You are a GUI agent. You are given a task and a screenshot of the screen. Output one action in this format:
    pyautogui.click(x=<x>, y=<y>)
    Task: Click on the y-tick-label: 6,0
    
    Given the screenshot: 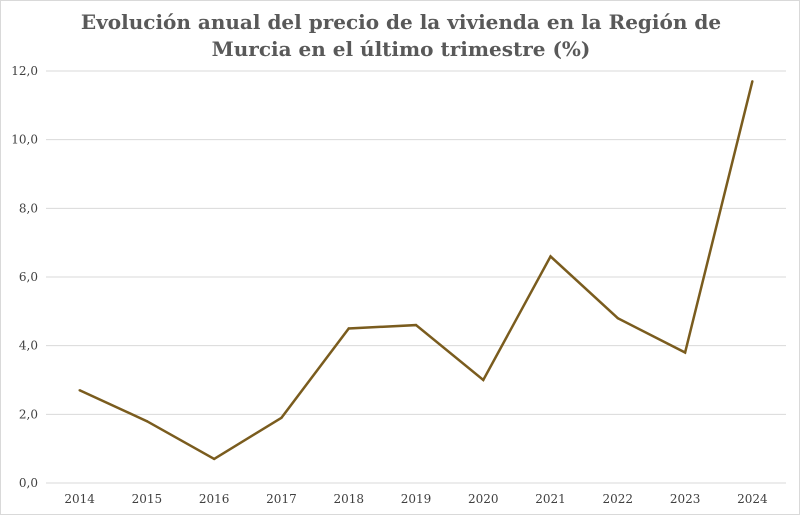 What is the action you would take?
    pyautogui.click(x=28, y=277)
    